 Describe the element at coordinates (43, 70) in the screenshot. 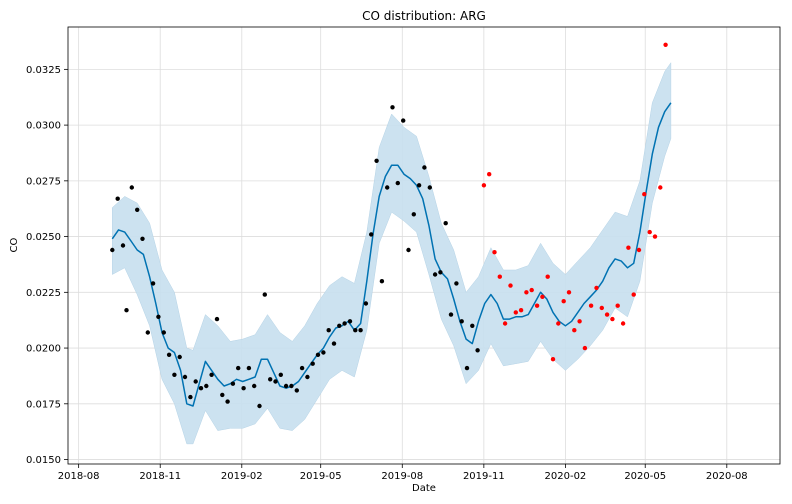

I see `y-tick-label-7: 0.0325` at that location.